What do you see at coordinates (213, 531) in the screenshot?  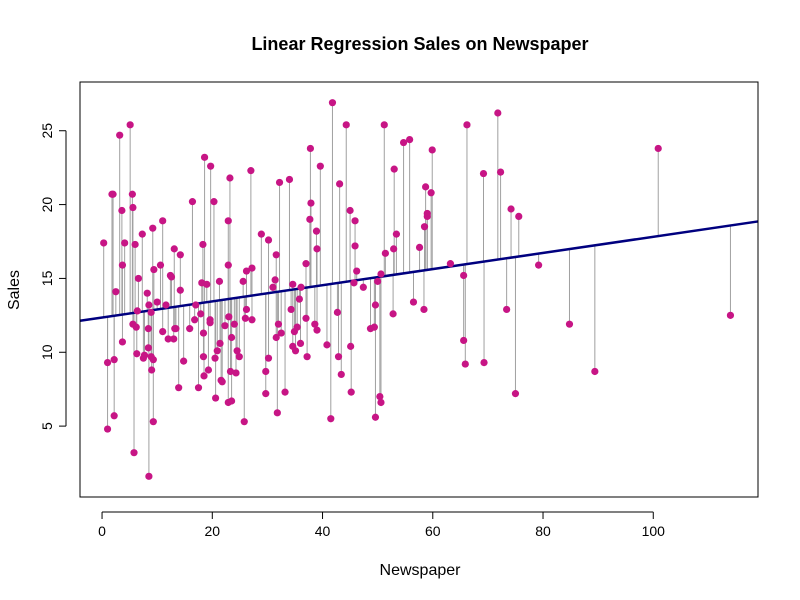 I see `x-tick-label: 20` at bounding box center [213, 531].